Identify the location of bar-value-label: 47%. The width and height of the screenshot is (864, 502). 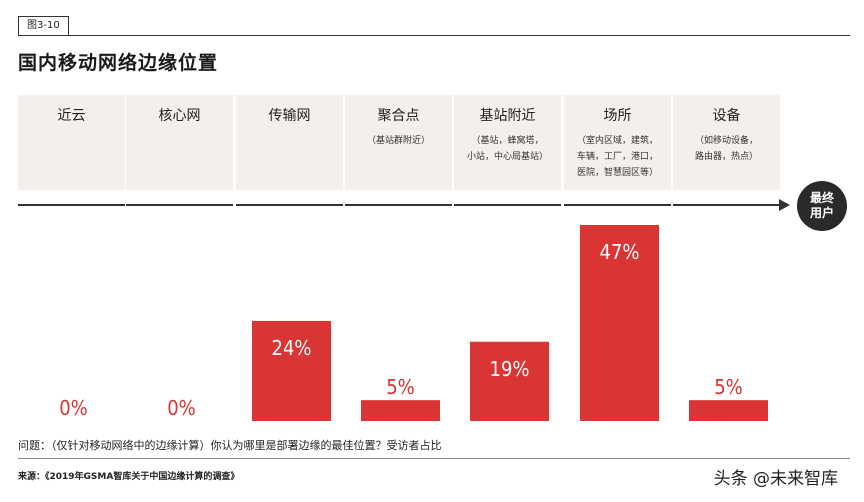
(620, 252).